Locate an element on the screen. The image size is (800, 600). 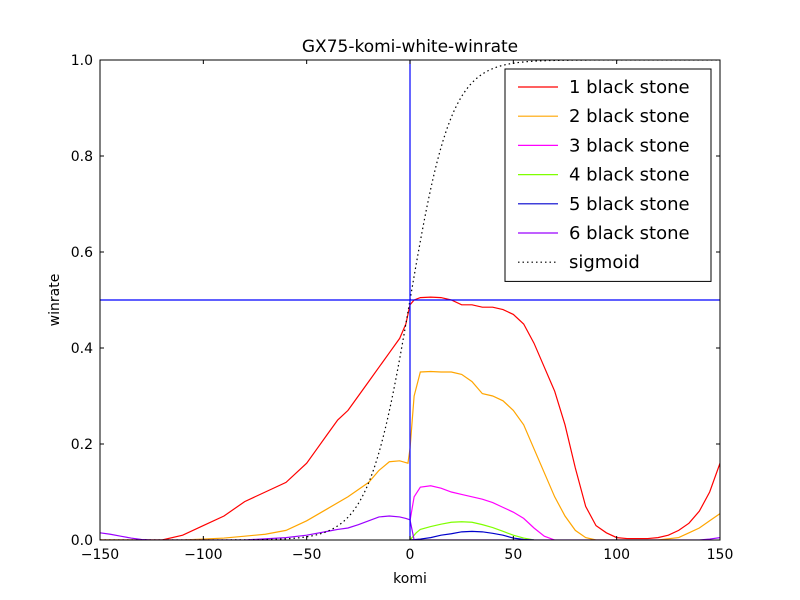
legend-label-2-black-stone: 2 black stone is located at coordinates (629, 116).